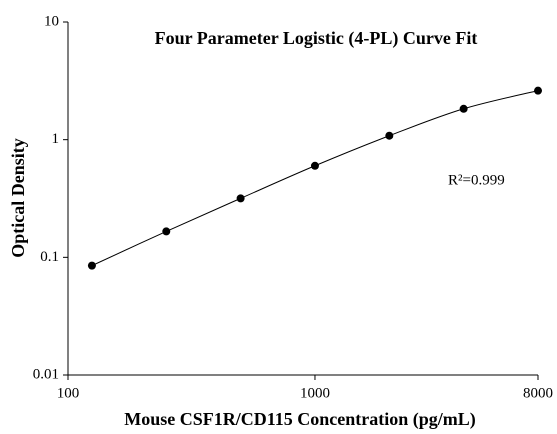  Describe the element at coordinates (300, 419) in the screenshot. I see `x-axis-label: Mouse CSF1R/CD115 Concentration (pg/mL)` at that location.